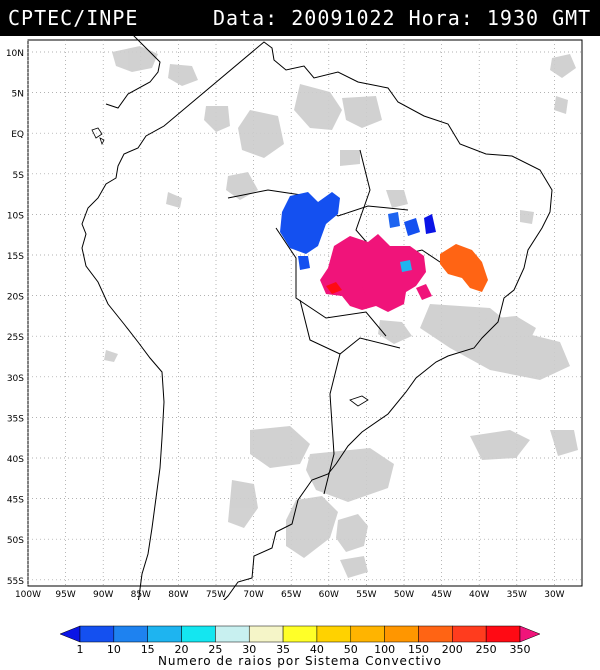  I want to click on datetime-label: Data: 20091022 Hora: 1930 GMT, so click(402, 18).